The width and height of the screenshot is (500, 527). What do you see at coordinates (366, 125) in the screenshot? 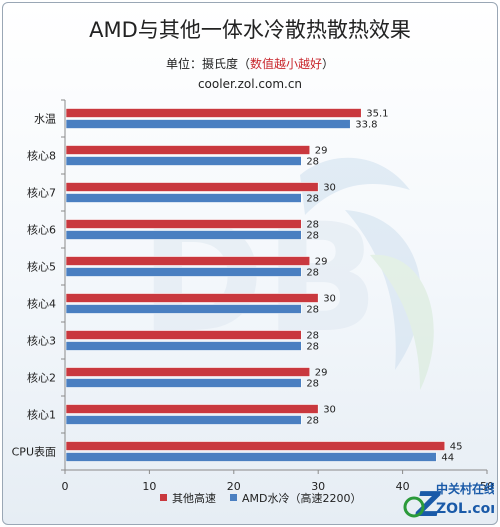
I see `value-label: 33.8` at bounding box center [366, 125].